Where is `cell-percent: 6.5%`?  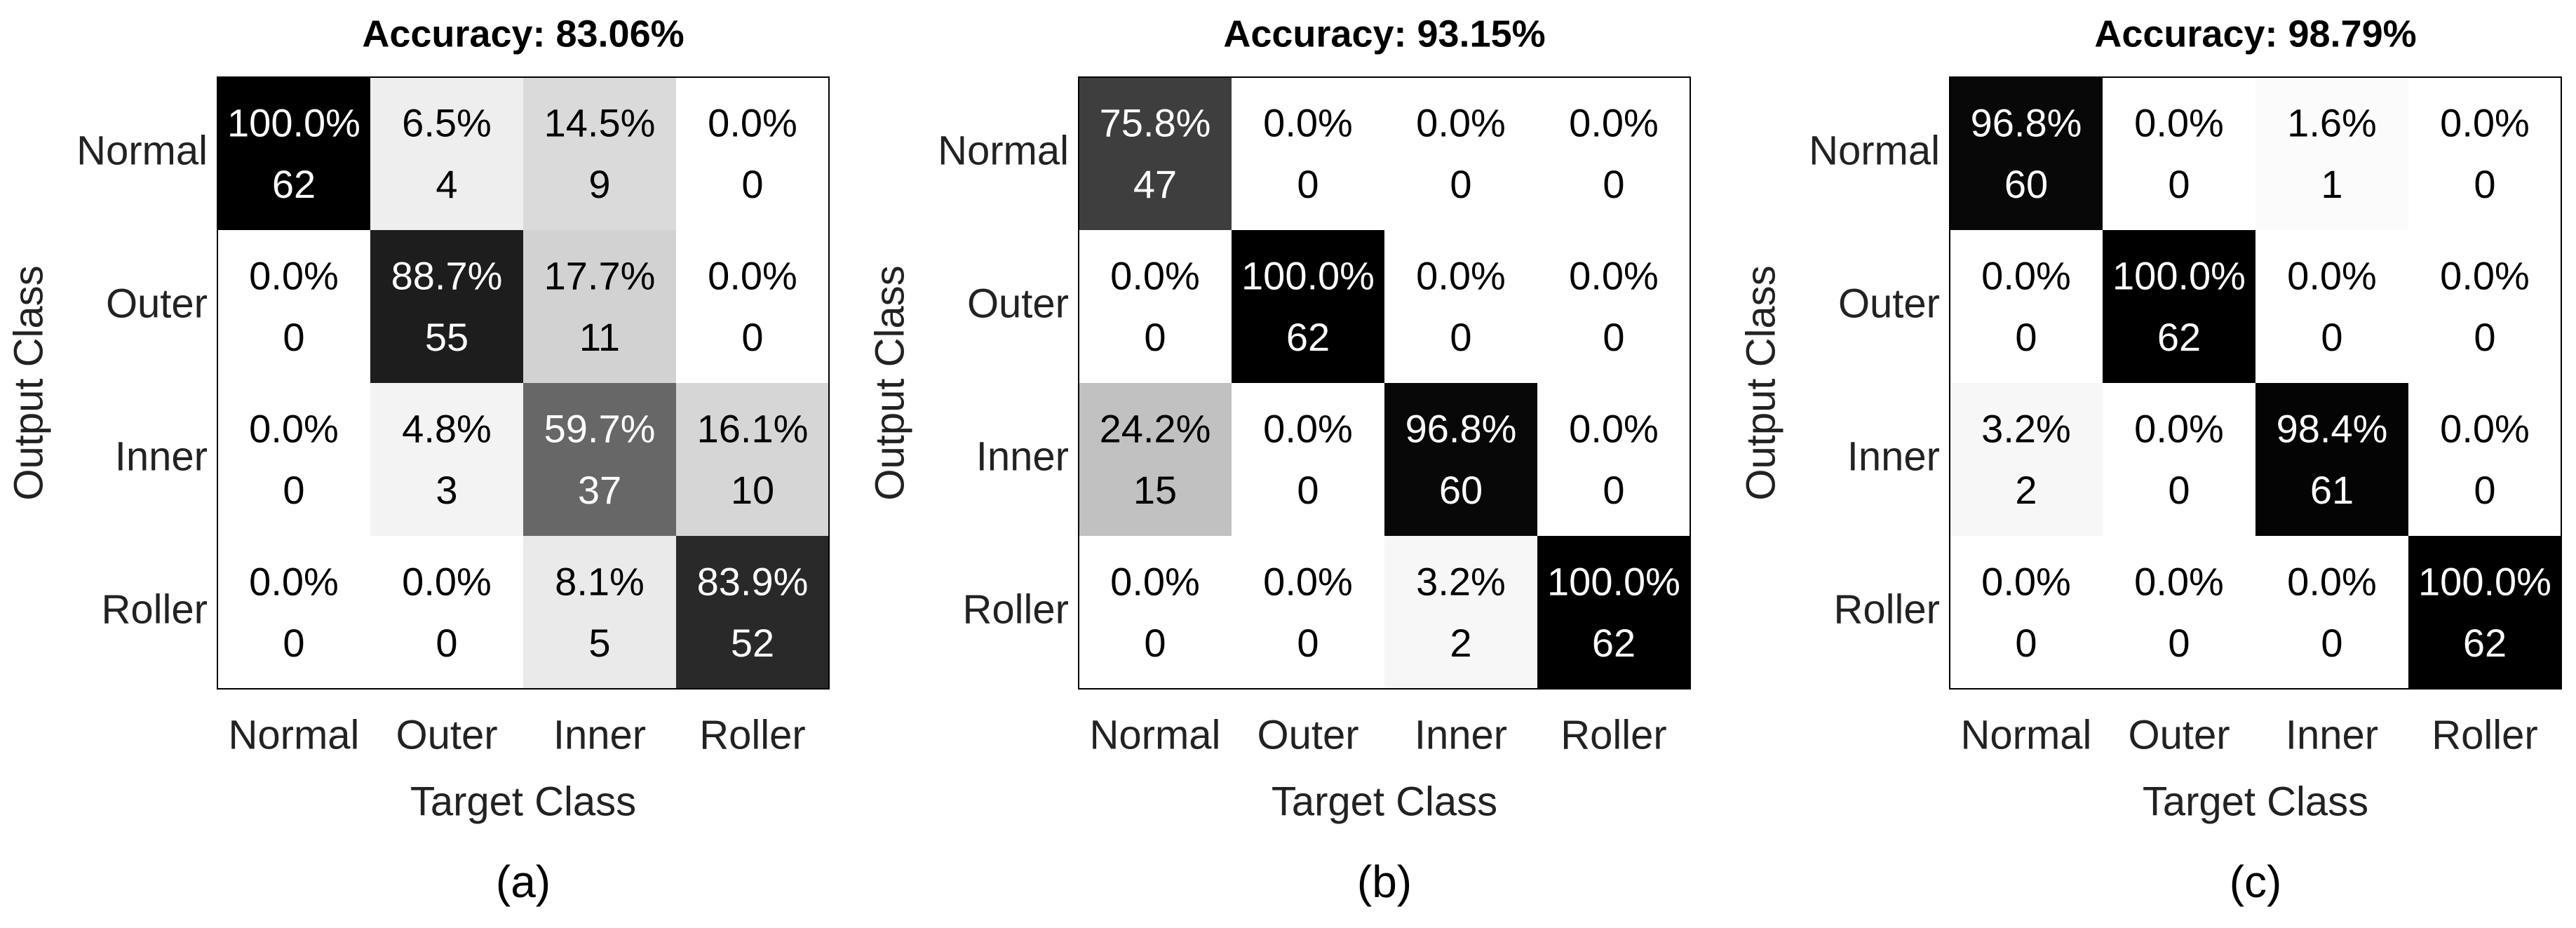 cell-percent: 6.5% is located at coordinates (447, 123).